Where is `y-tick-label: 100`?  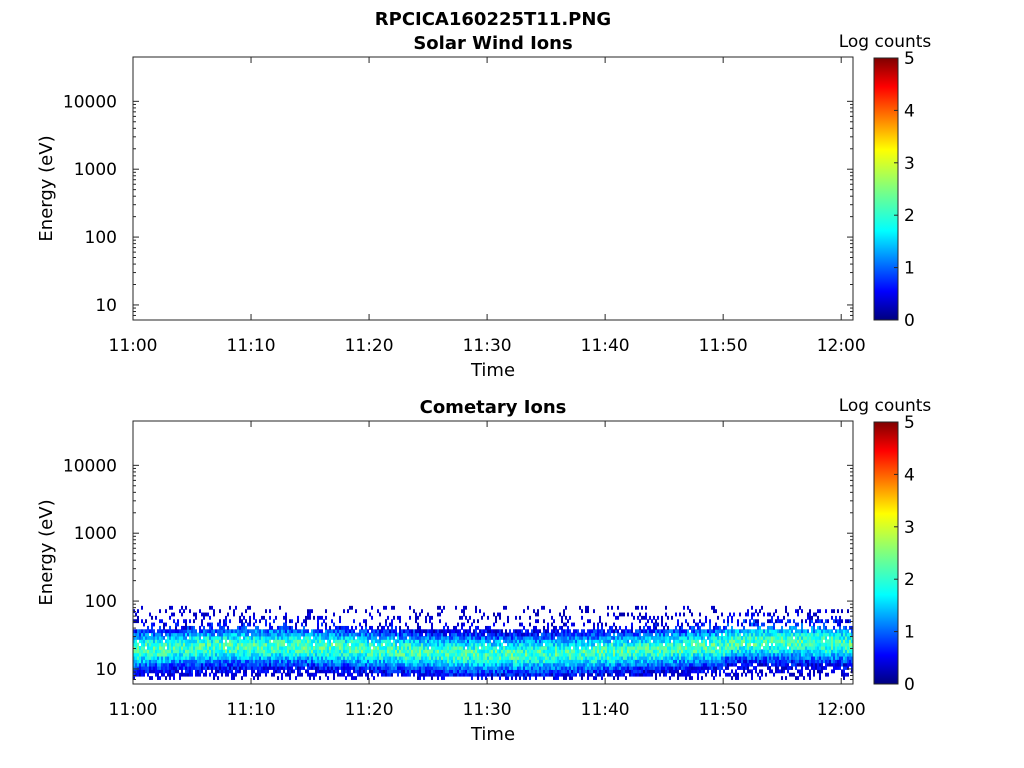
y-tick-label: 100 is located at coordinates (101, 238).